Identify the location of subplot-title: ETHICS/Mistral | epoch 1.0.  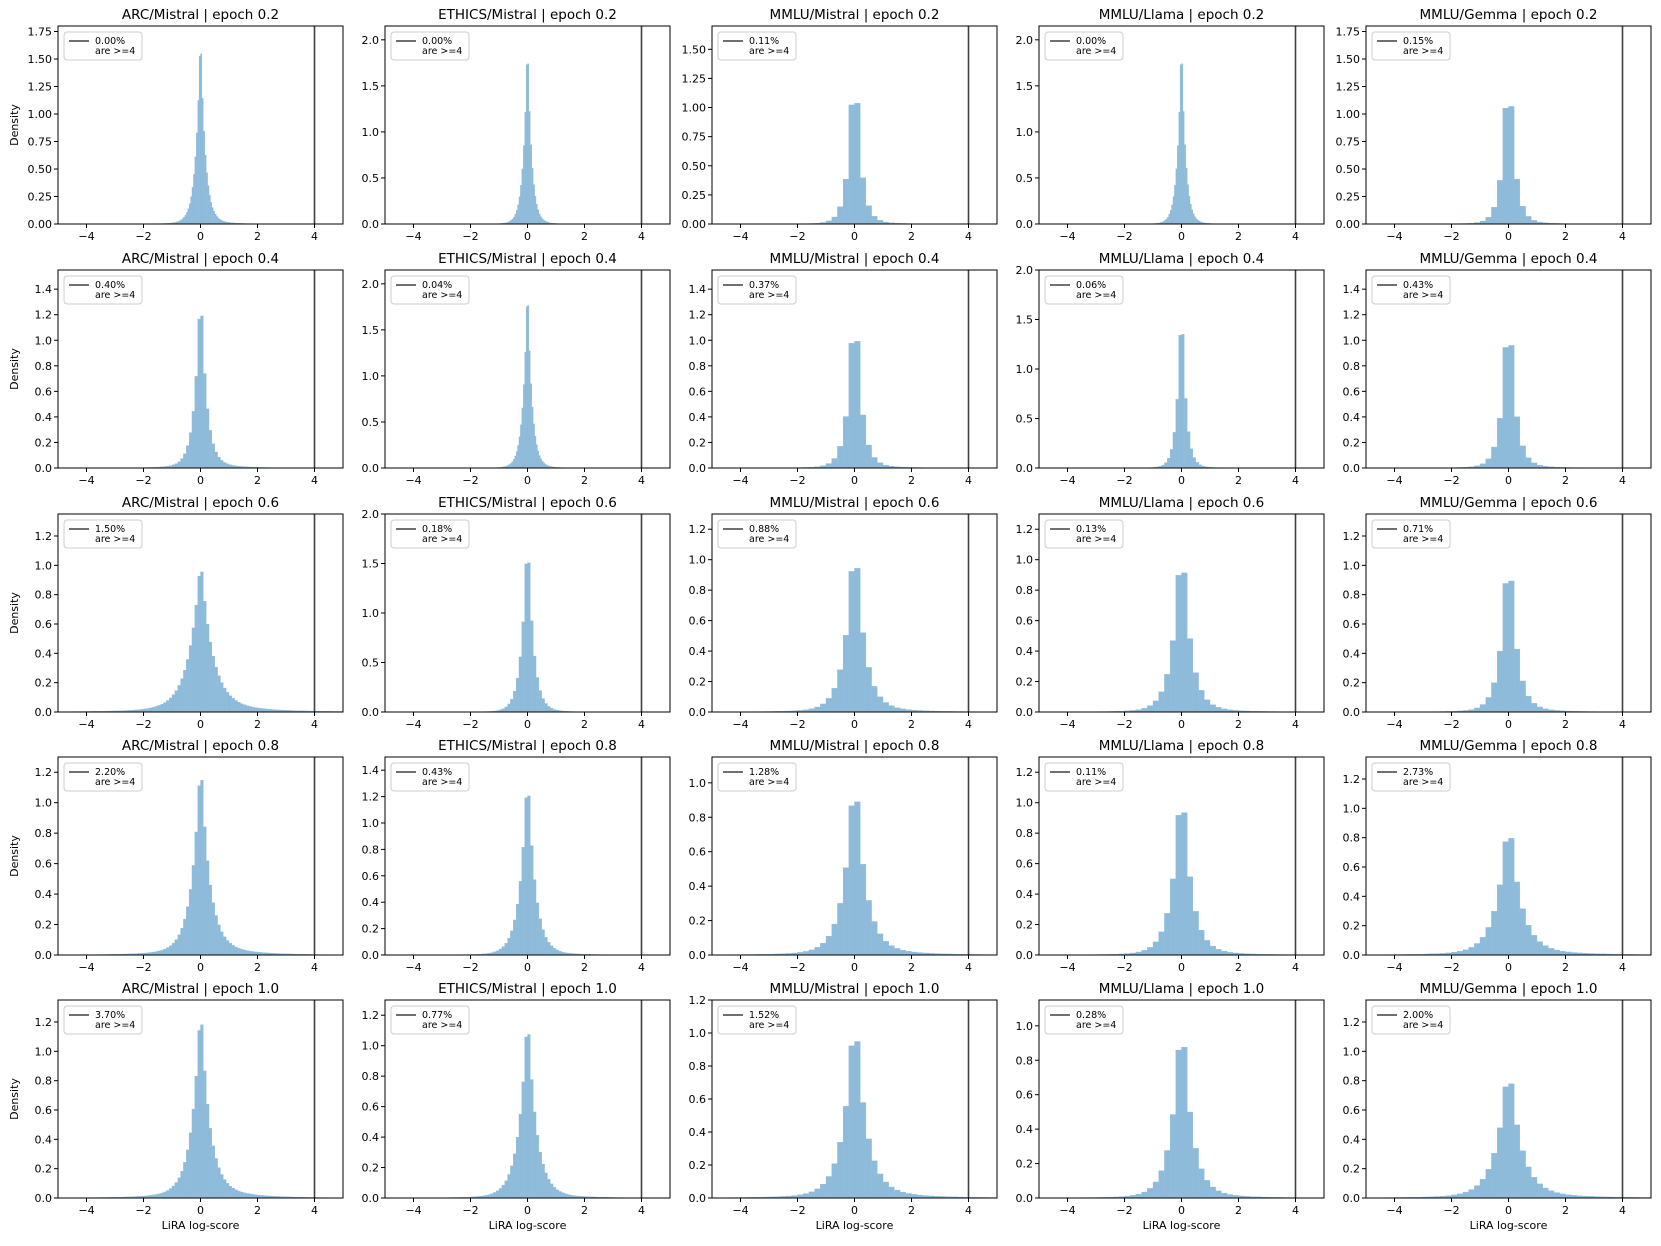
(527, 989).